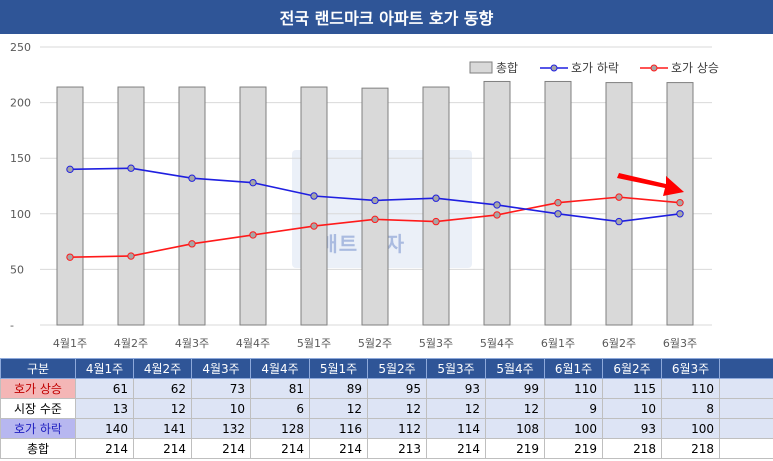 Image resolution: width=773 pixels, height=461 pixels. Describe the element at coordinates (12, 325) in the screenshot. I see `y-tick-label: -` at that location.